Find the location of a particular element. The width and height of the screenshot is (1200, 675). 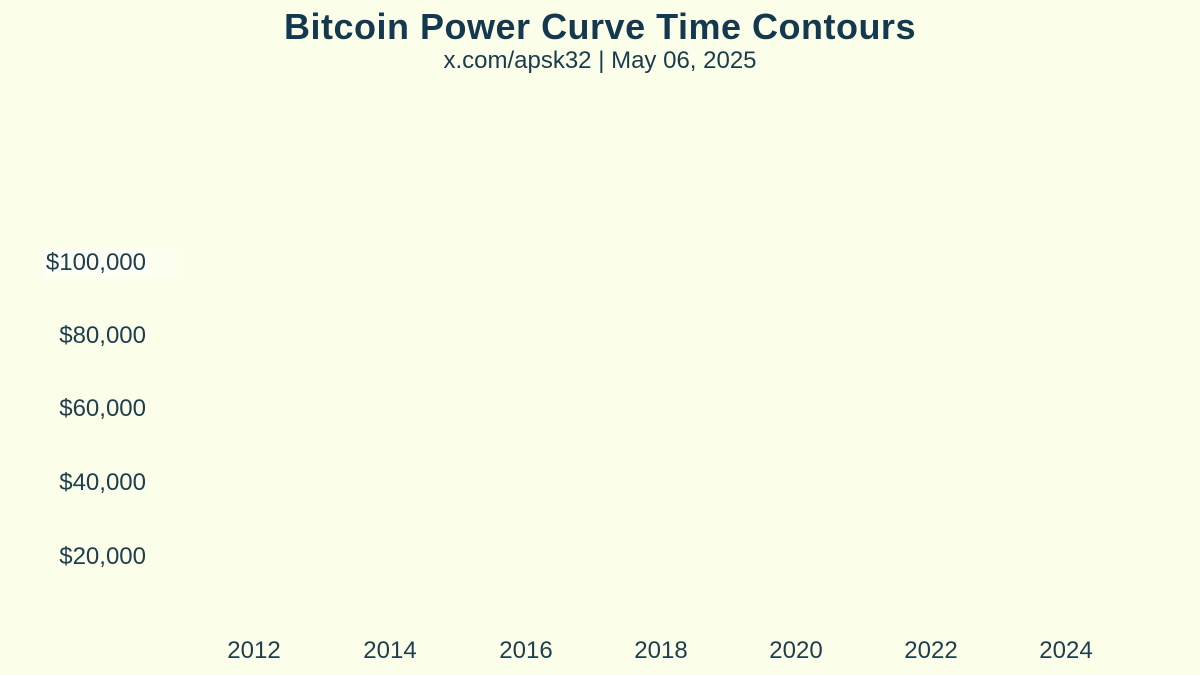

x-tick-label-2022: 2022 is located at coordinates (931, 650).